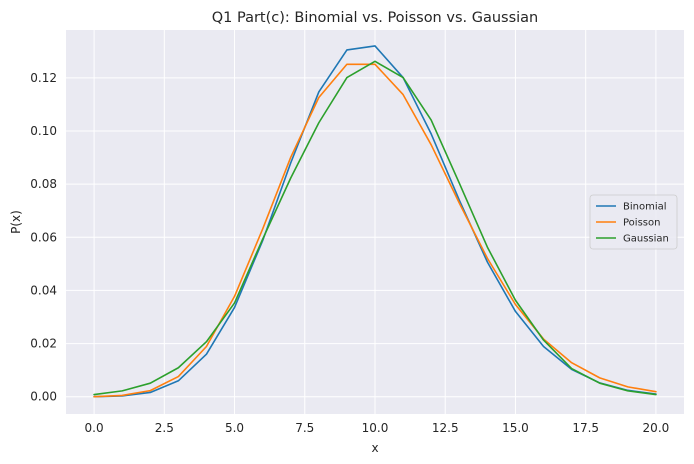 This screenshot has height=464, width=694. I want to click on legend-label: Gaussian, so click(646, 239).